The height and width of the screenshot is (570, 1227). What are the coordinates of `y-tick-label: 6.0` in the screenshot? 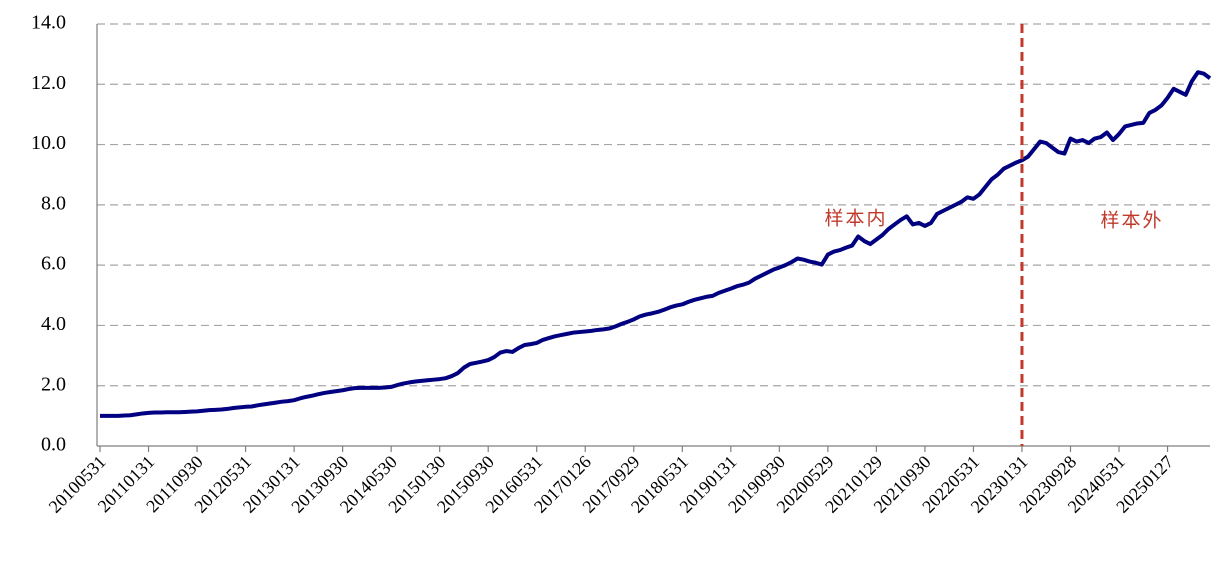 It's located at (53, 264).